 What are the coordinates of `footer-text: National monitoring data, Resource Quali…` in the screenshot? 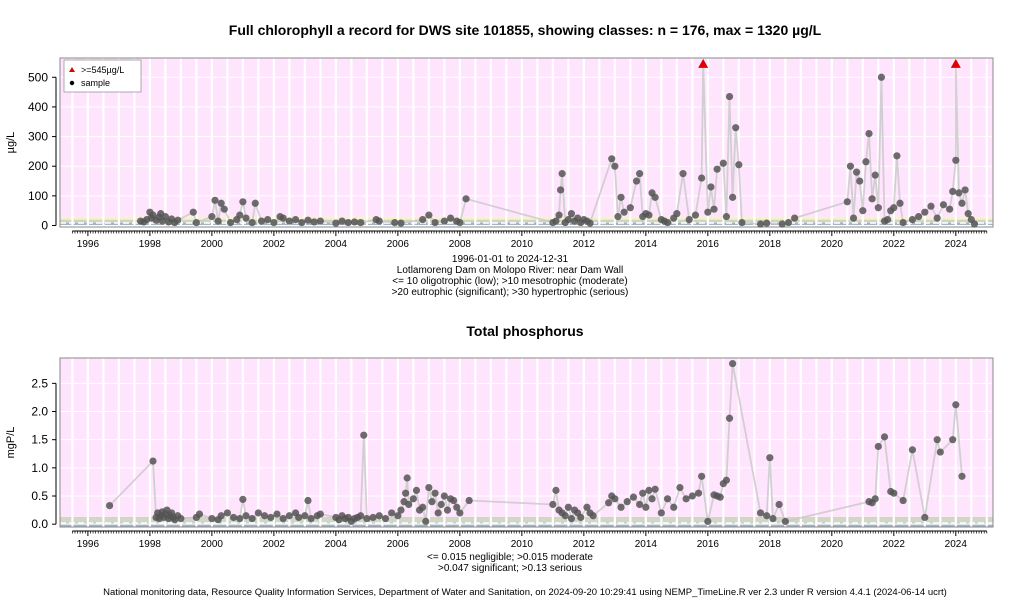 It's located at (525, 592).